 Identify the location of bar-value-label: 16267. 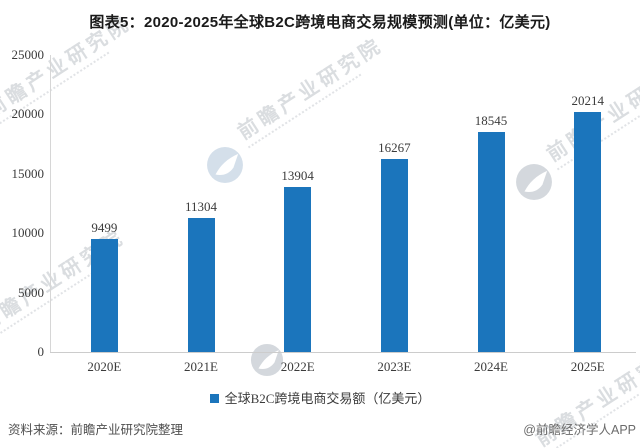
(394, 147).